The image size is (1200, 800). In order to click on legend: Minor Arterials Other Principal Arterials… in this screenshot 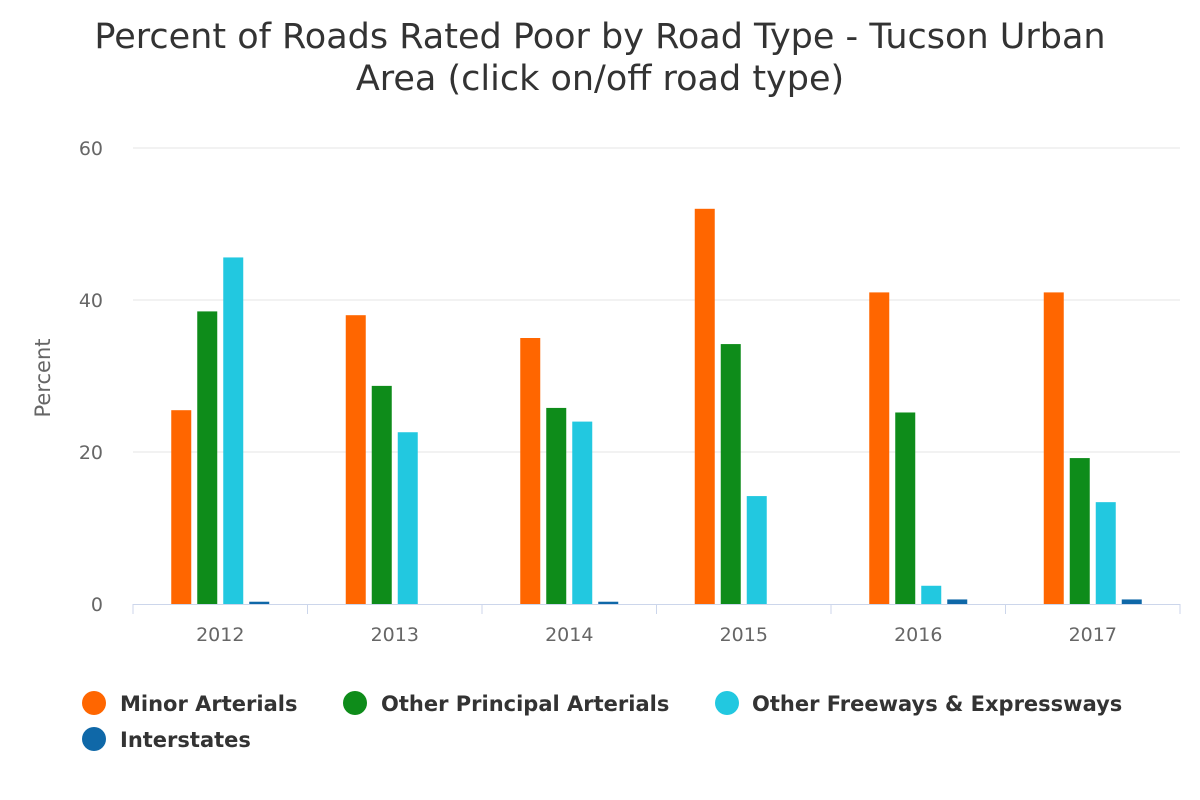, I will do `click(602, 721)`.